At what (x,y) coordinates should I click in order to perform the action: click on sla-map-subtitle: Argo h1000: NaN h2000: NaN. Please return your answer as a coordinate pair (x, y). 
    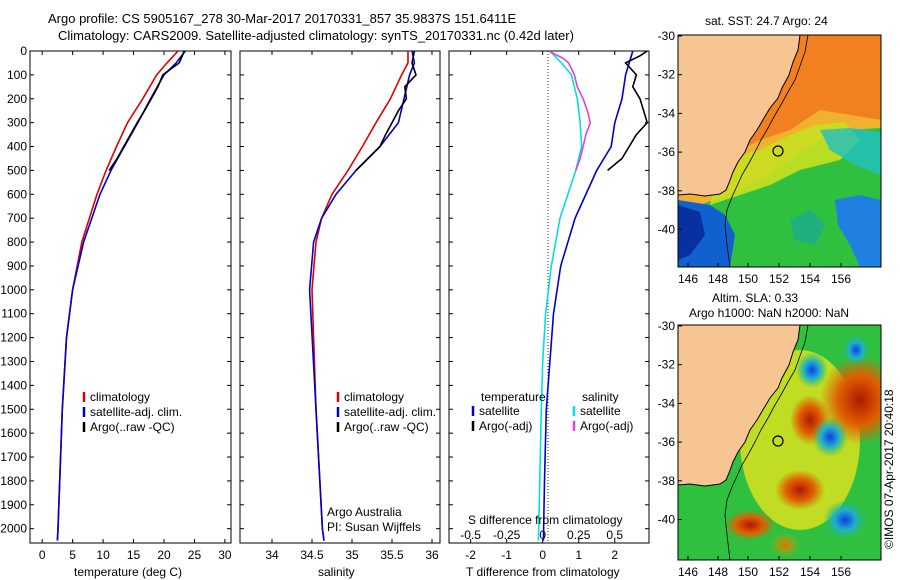
    Looking at the image, I should click on (769, 313).